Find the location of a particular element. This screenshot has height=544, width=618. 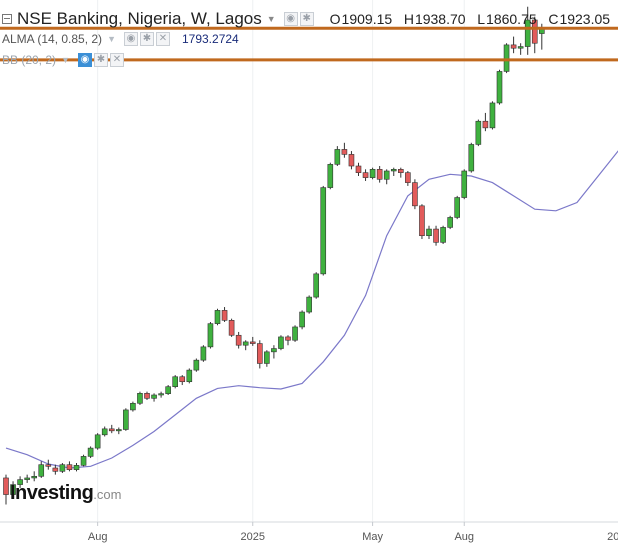

ohlc-open: O1909.15 is located at coordinates (361, 19).